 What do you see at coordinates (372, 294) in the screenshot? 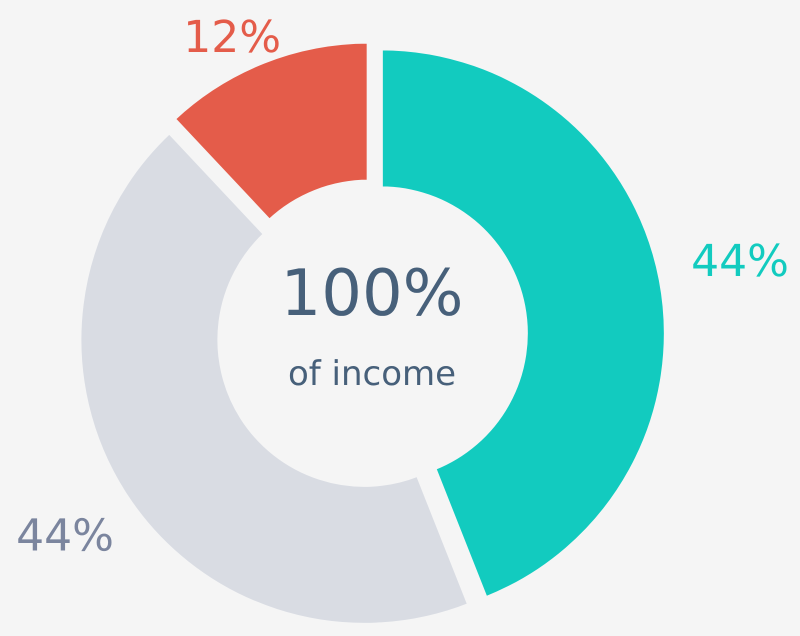
I see `text: 100%` at bounding box center [372, 294].